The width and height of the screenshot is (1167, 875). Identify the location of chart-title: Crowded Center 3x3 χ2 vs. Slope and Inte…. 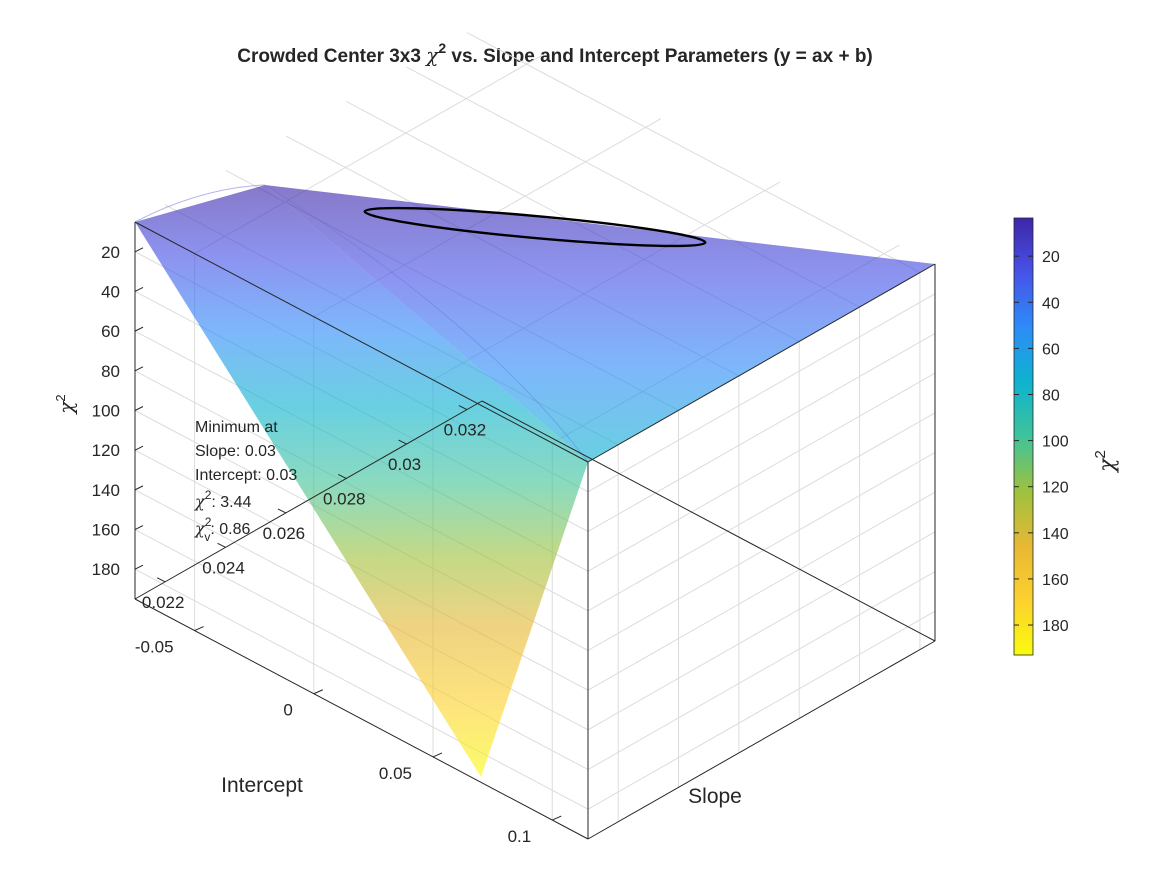
(555, 53).